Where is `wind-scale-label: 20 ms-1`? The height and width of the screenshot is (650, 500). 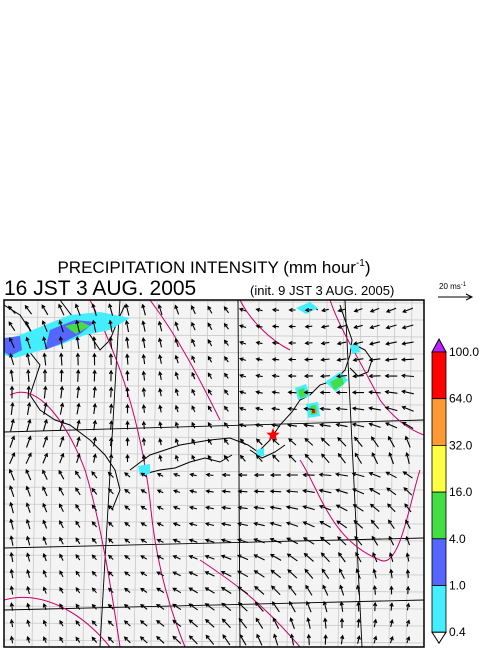
wind-scale-label: 20 ms-1 is located at coordinates (453, 286).